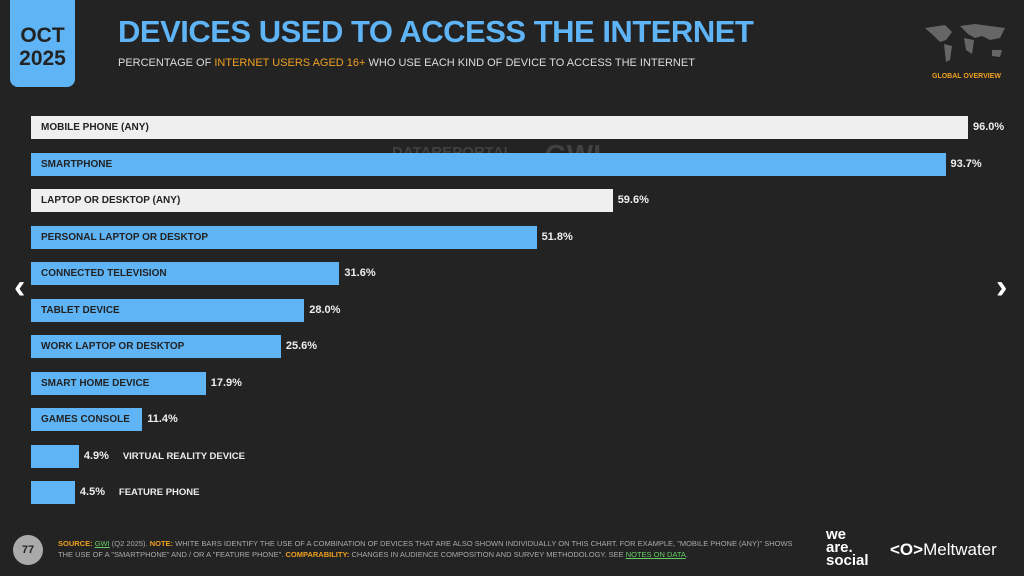 The image size is (1024, 576). What do you see at coordinates (847, 547) in the screenshot?
I see `we-are-social-logo: we are. social` at bounding box center [847, 547].